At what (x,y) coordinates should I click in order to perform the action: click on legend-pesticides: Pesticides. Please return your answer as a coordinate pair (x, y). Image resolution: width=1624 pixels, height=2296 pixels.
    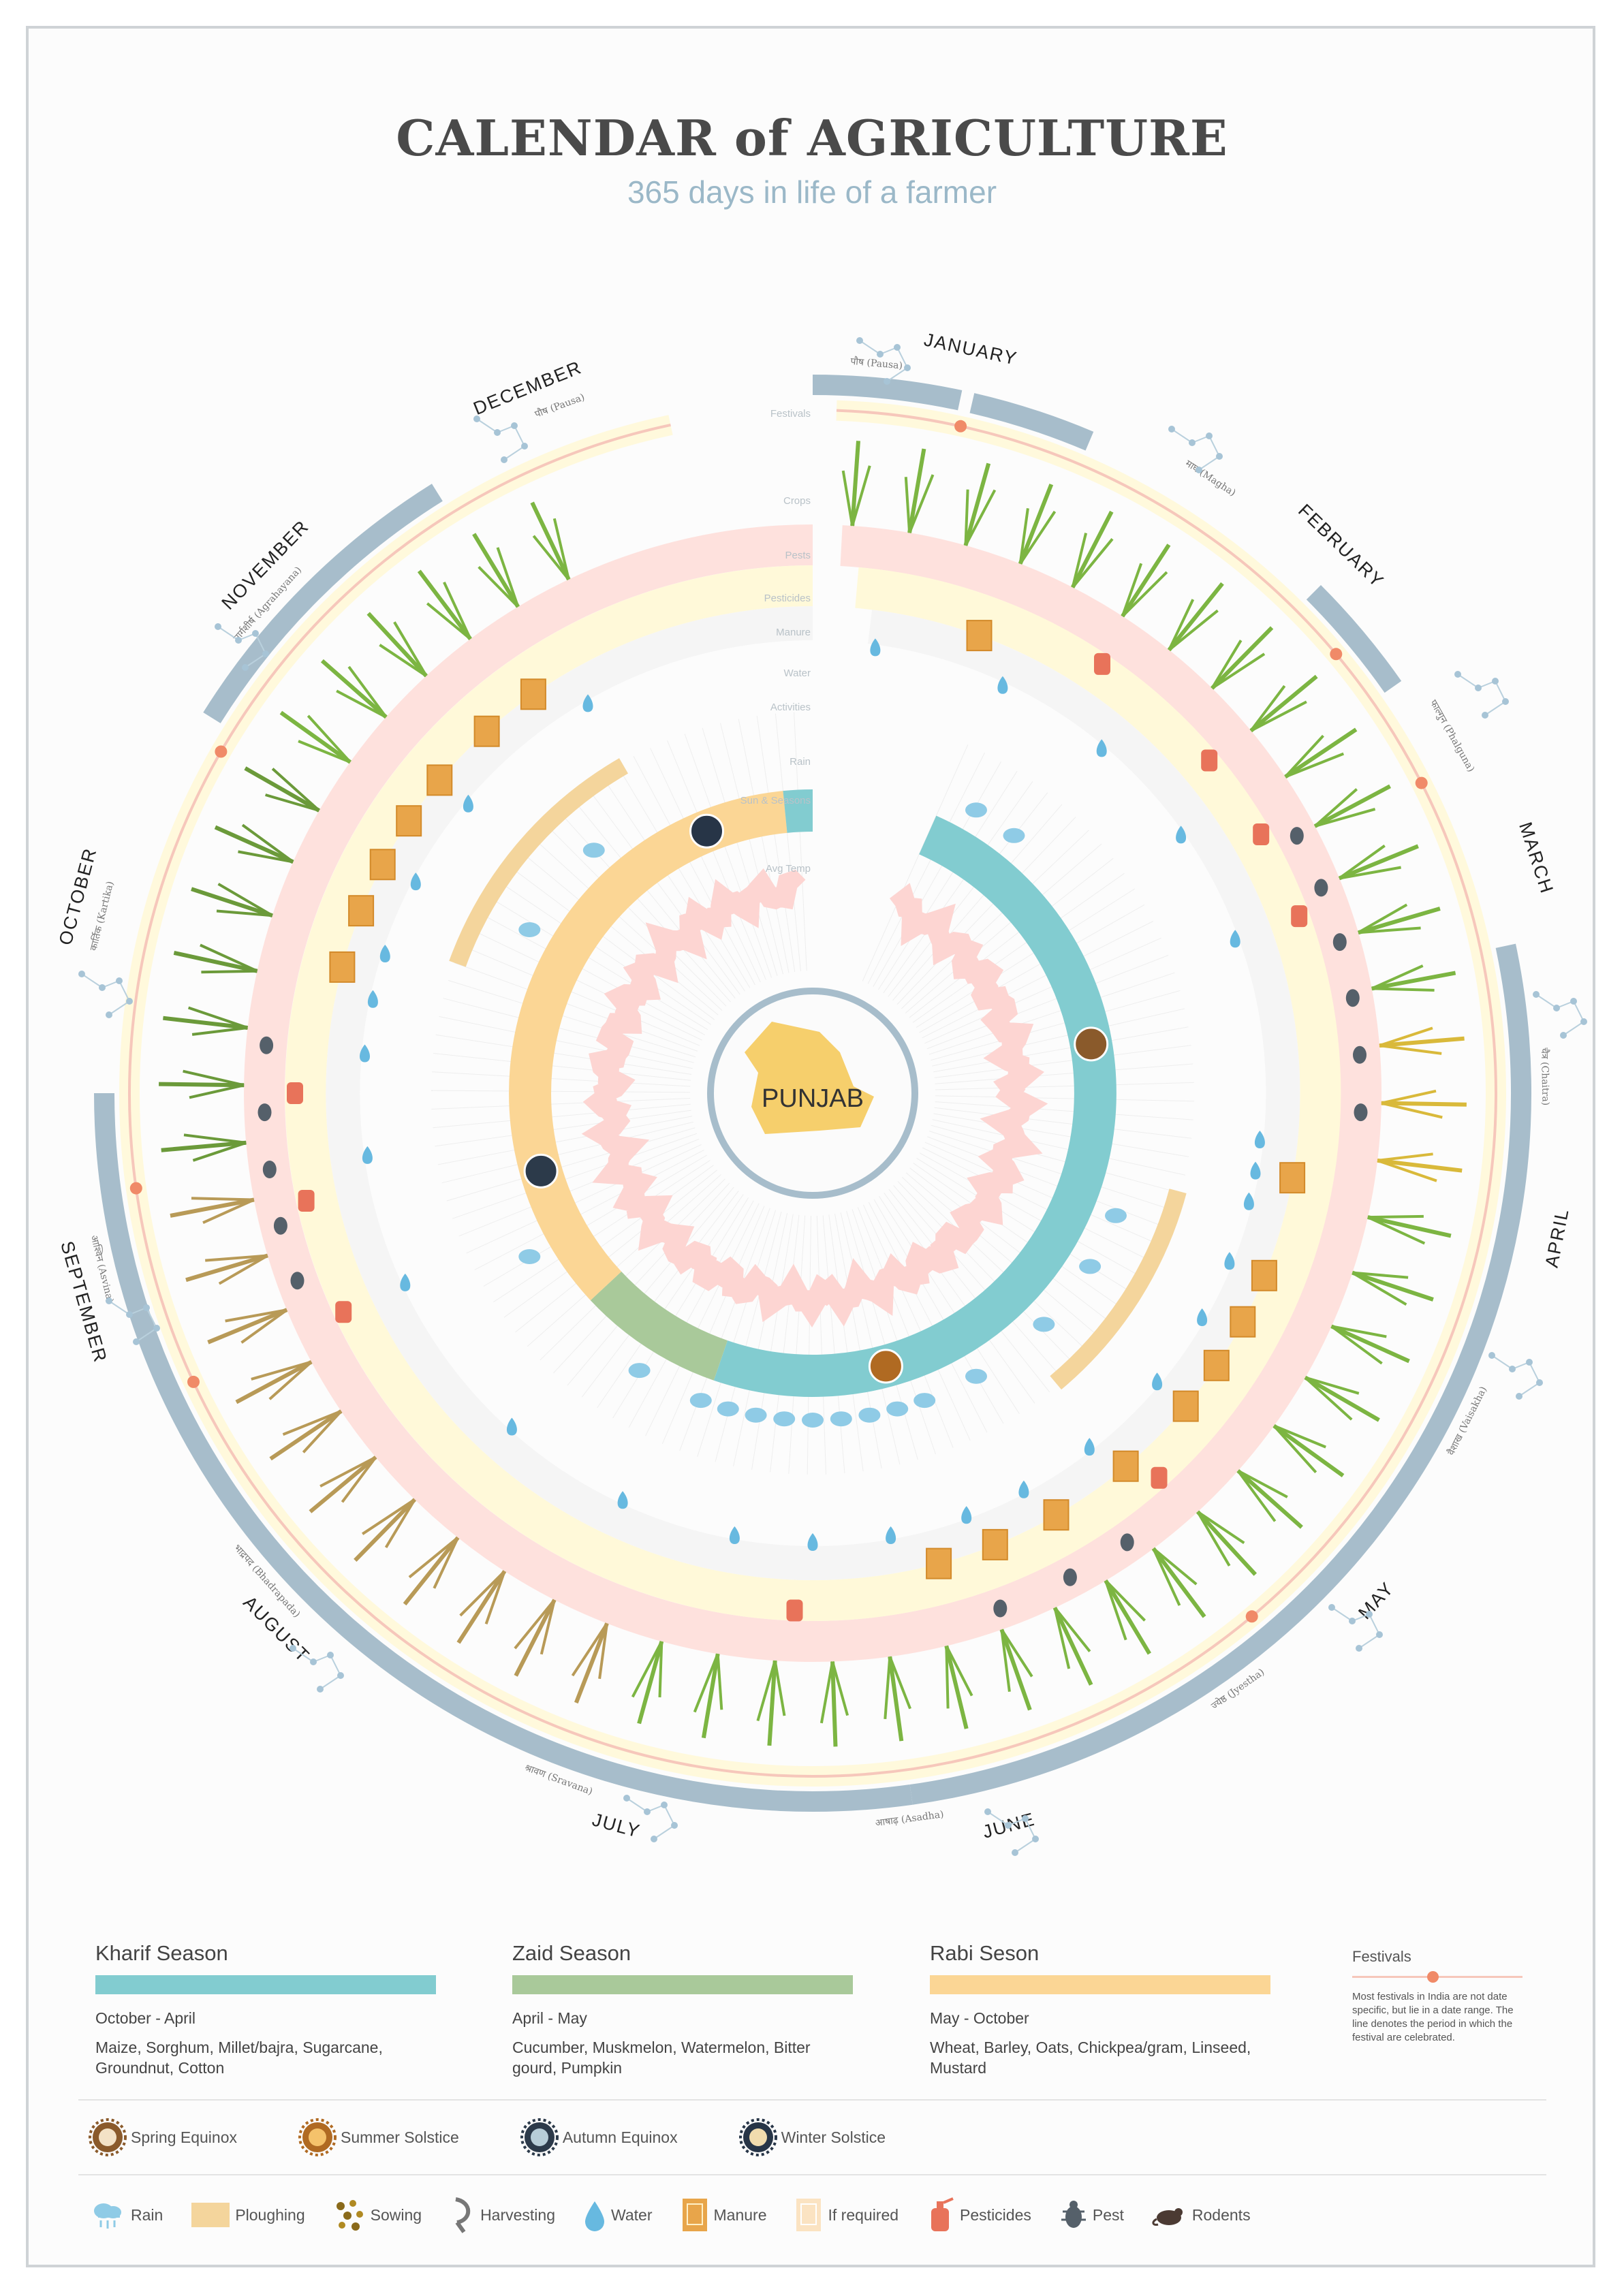
    Looking at the image, I should click on (978, 2215).